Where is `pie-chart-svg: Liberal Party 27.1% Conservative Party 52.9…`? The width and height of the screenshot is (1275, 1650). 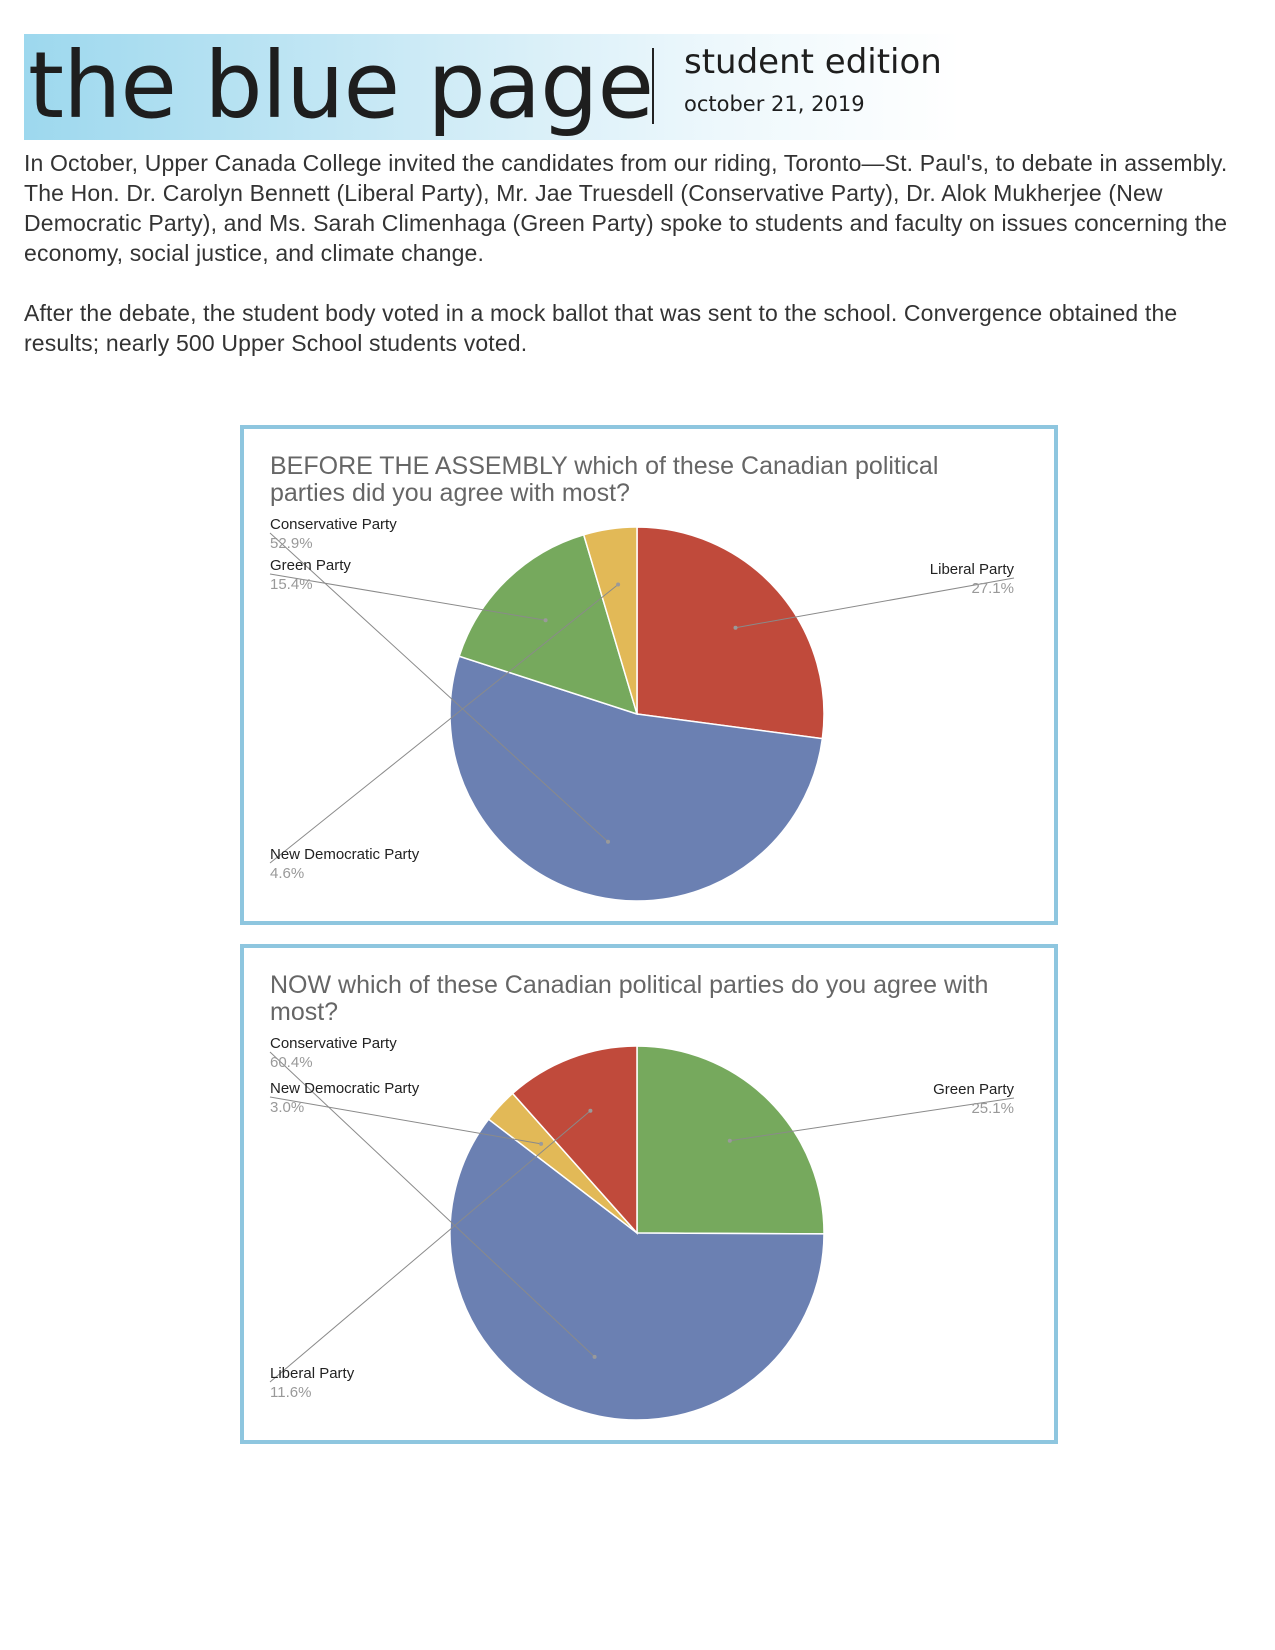 pie-chart-svg: Liberal Party 27.1% Conservative Party 52.9… is located at coordinates (642, 709).